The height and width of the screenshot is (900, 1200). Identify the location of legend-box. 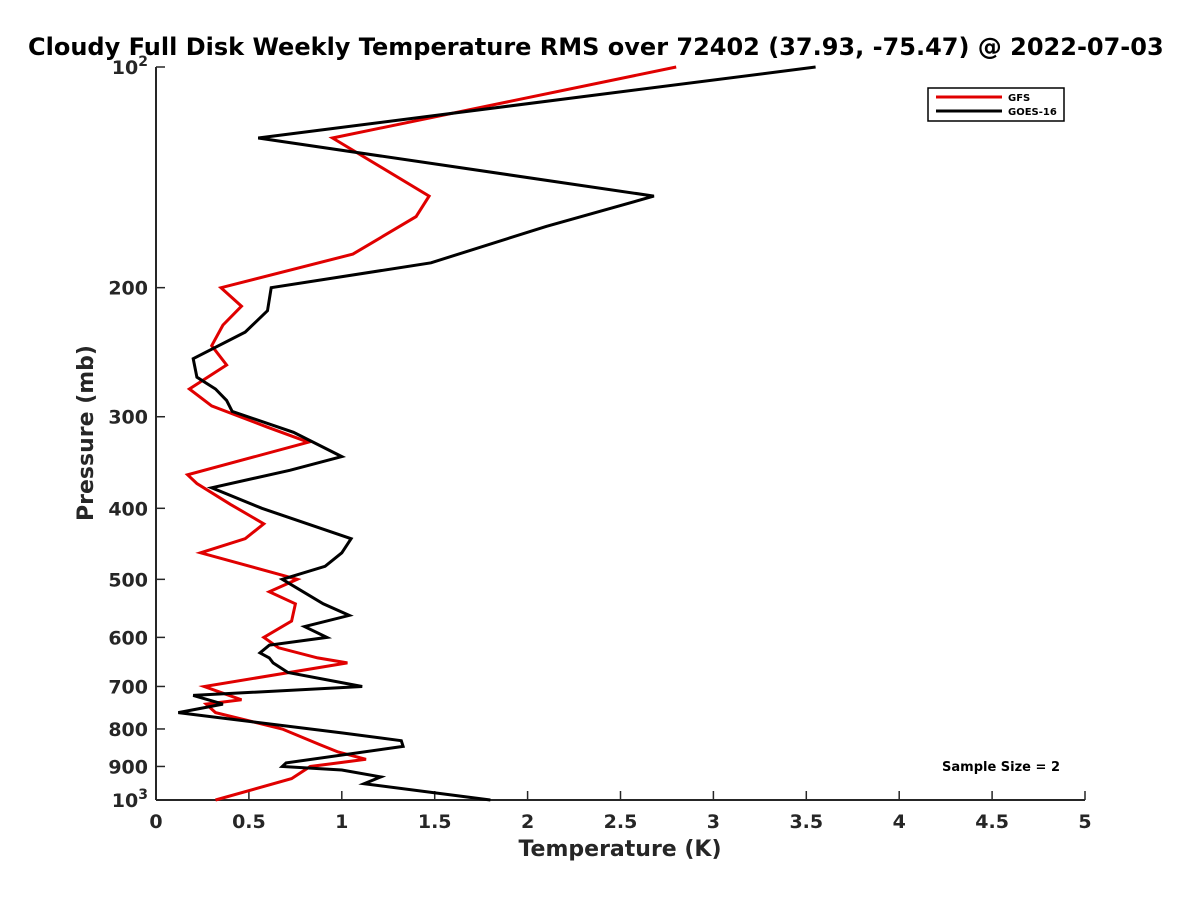
(996, 104).